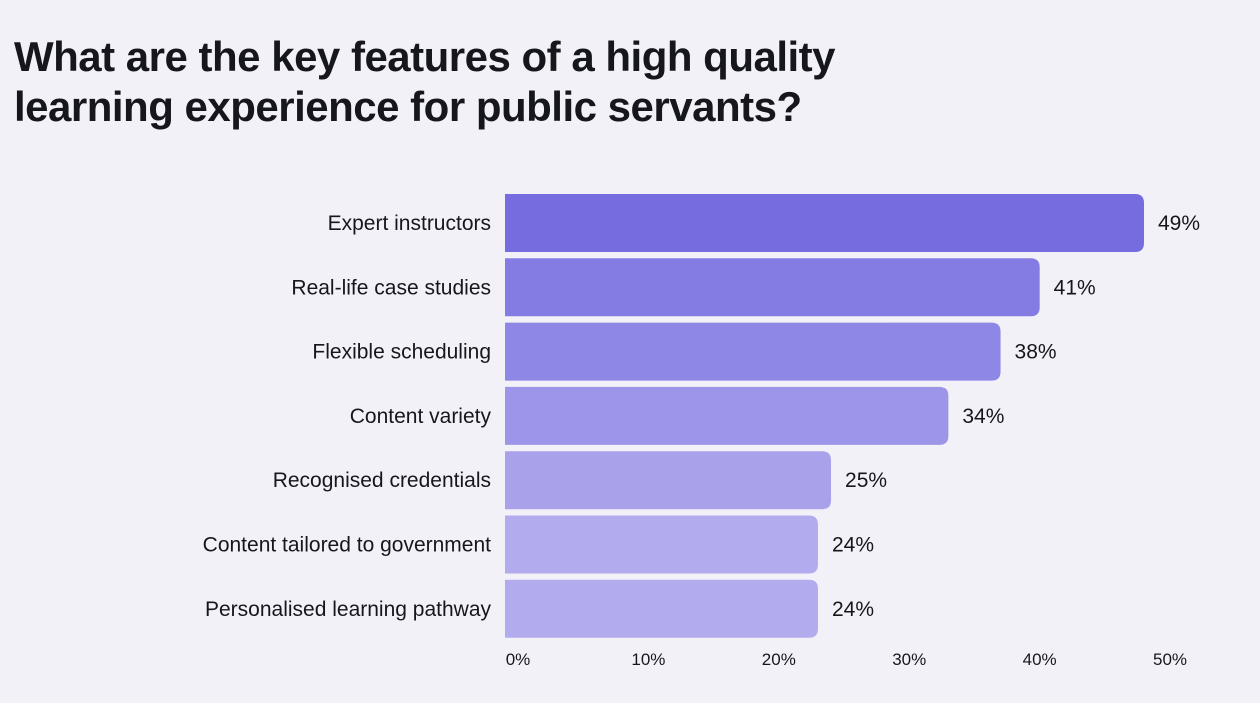 The width and height of the screenshot is (1260, 703). Describe the element at coordinates (1040, 659) in the screenshot. I see `x-tick-label-40: 40%` at that location.